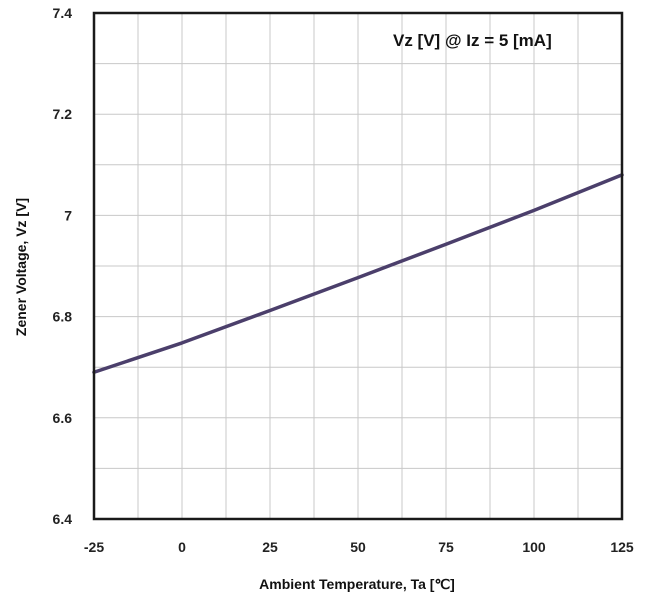  What do you see at coordinates (357, 584) in the screenshot?
I see `x-axis-title: Ambient Temperature, Ta [℃]` at bounding box center [357, 584].